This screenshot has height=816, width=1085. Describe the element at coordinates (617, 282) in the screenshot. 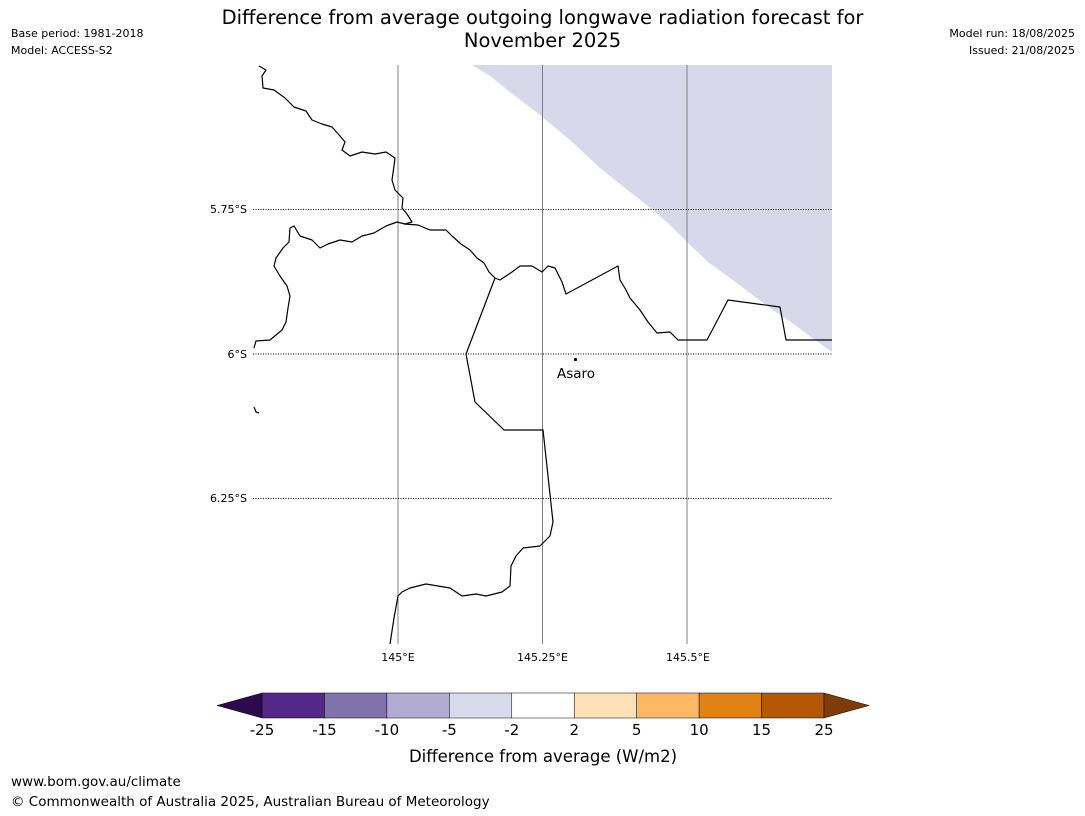

I see `boundary-central-north` at that location.